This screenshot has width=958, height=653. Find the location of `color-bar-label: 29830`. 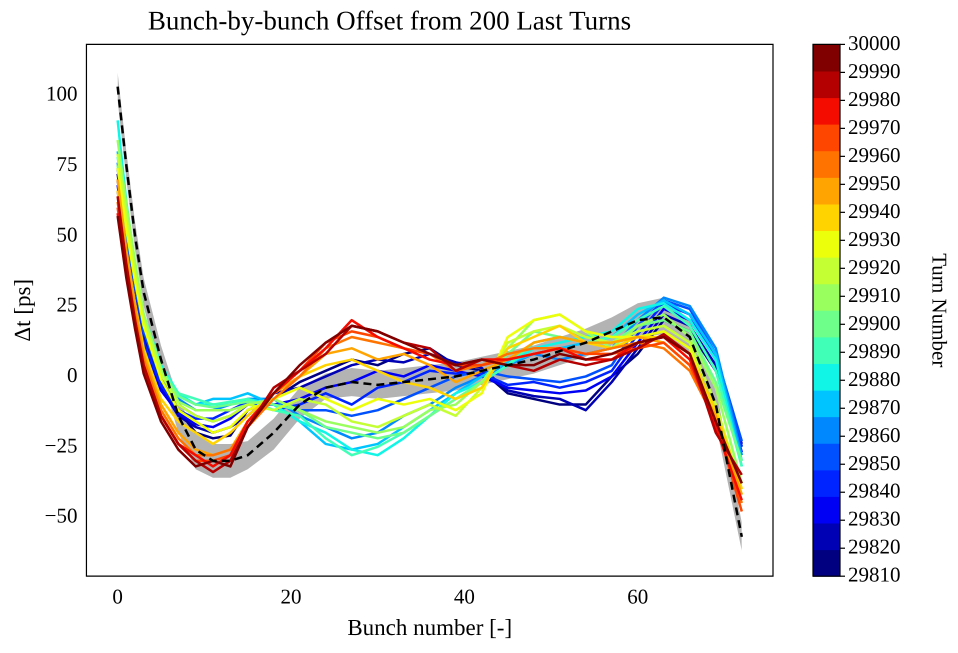

color-bar-label: 29830 is located at coordinates (874, 518).